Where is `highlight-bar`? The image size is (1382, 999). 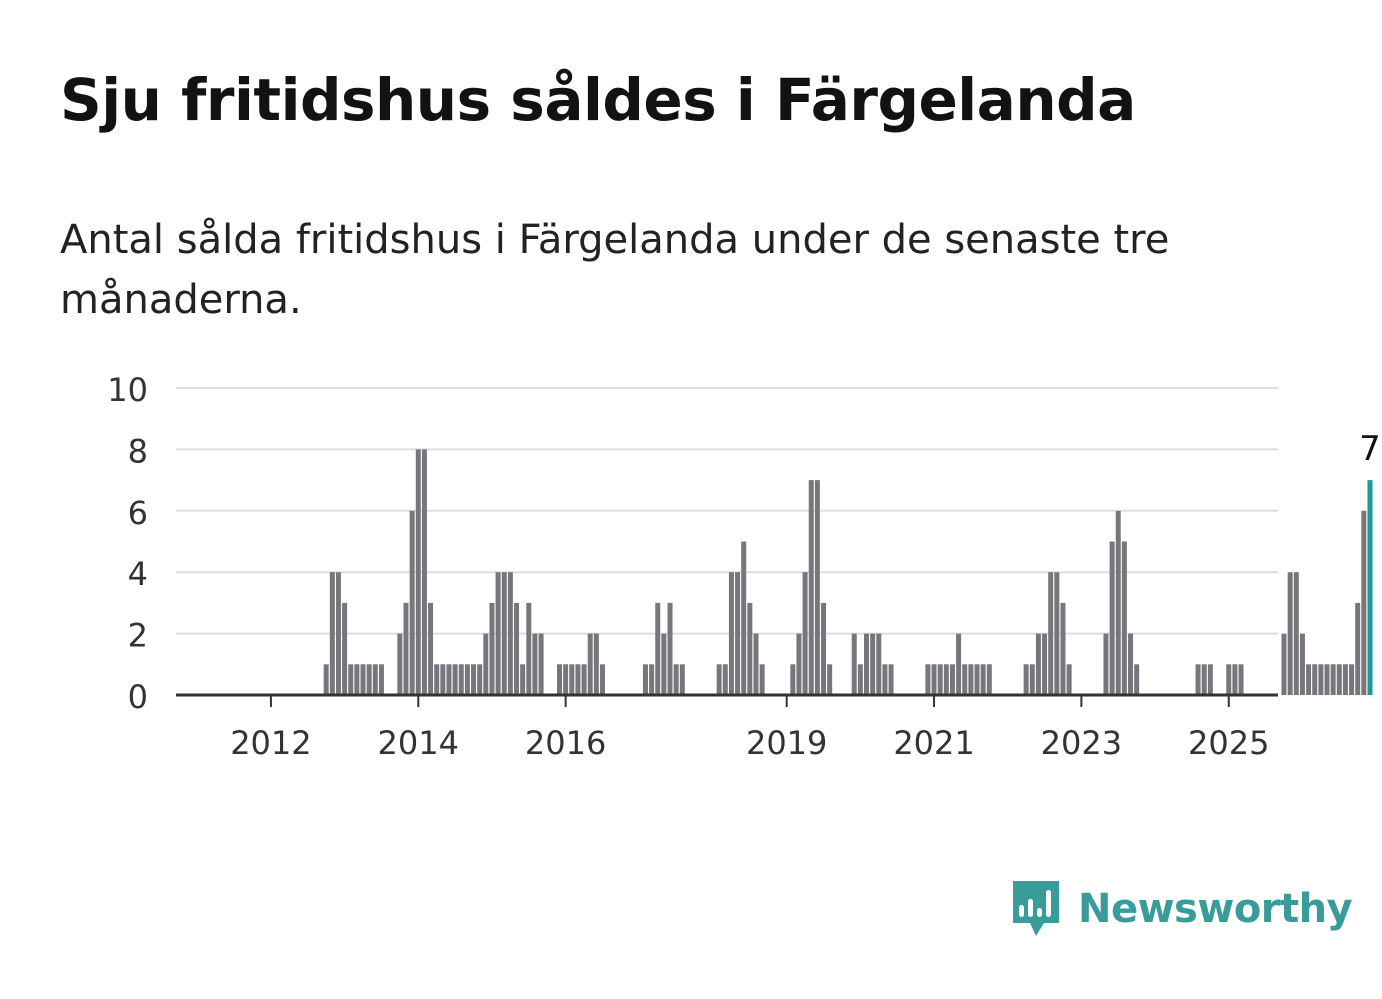 highlight-bar is located at coordinates (1370, 587).